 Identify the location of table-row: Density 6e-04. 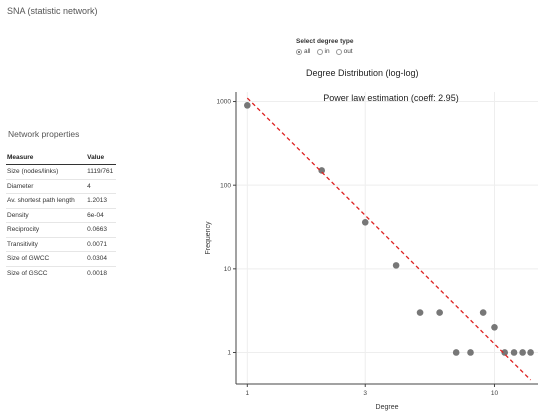
(61, 215).